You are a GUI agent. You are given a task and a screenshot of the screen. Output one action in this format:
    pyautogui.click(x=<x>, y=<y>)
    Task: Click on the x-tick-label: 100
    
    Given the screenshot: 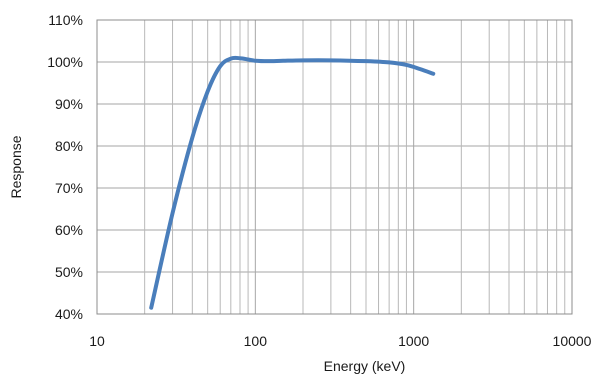 What is the action you would take?
    pyautogui.click(x=256, y=341)
    